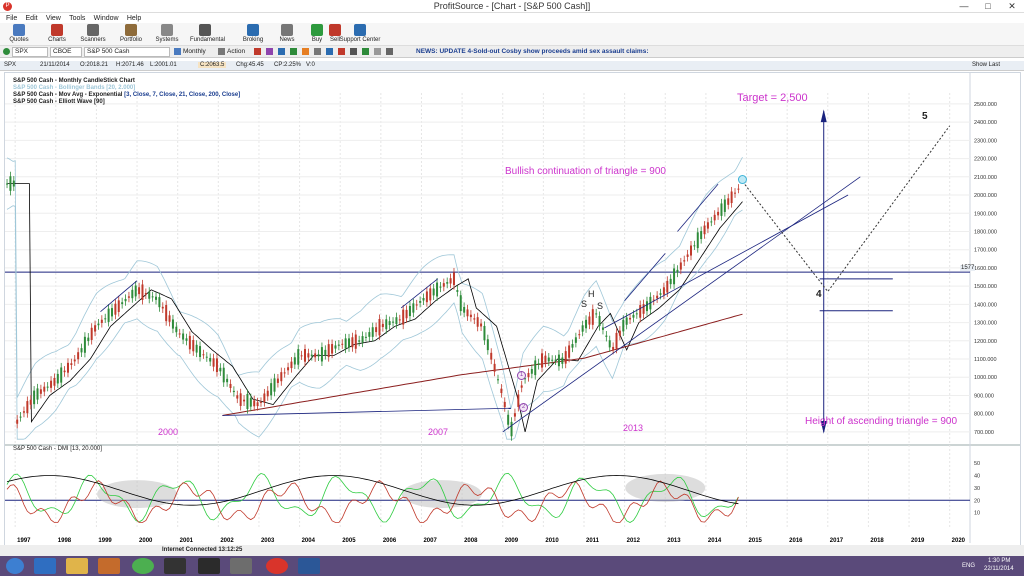  I want to click on ie-icon, so click(45, 566).